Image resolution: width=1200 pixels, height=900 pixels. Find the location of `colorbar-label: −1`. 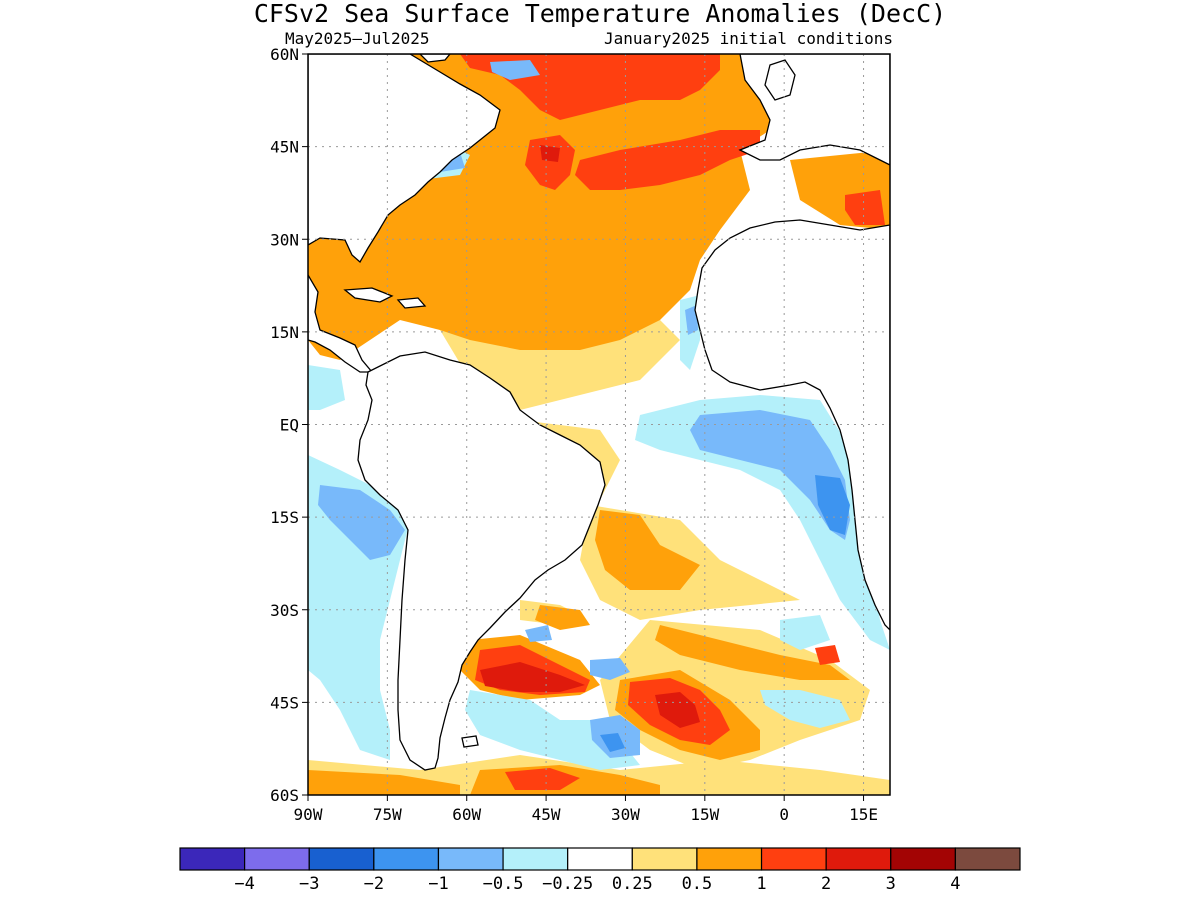

colorbar-label: −1 is located at coordinates (438, 884).